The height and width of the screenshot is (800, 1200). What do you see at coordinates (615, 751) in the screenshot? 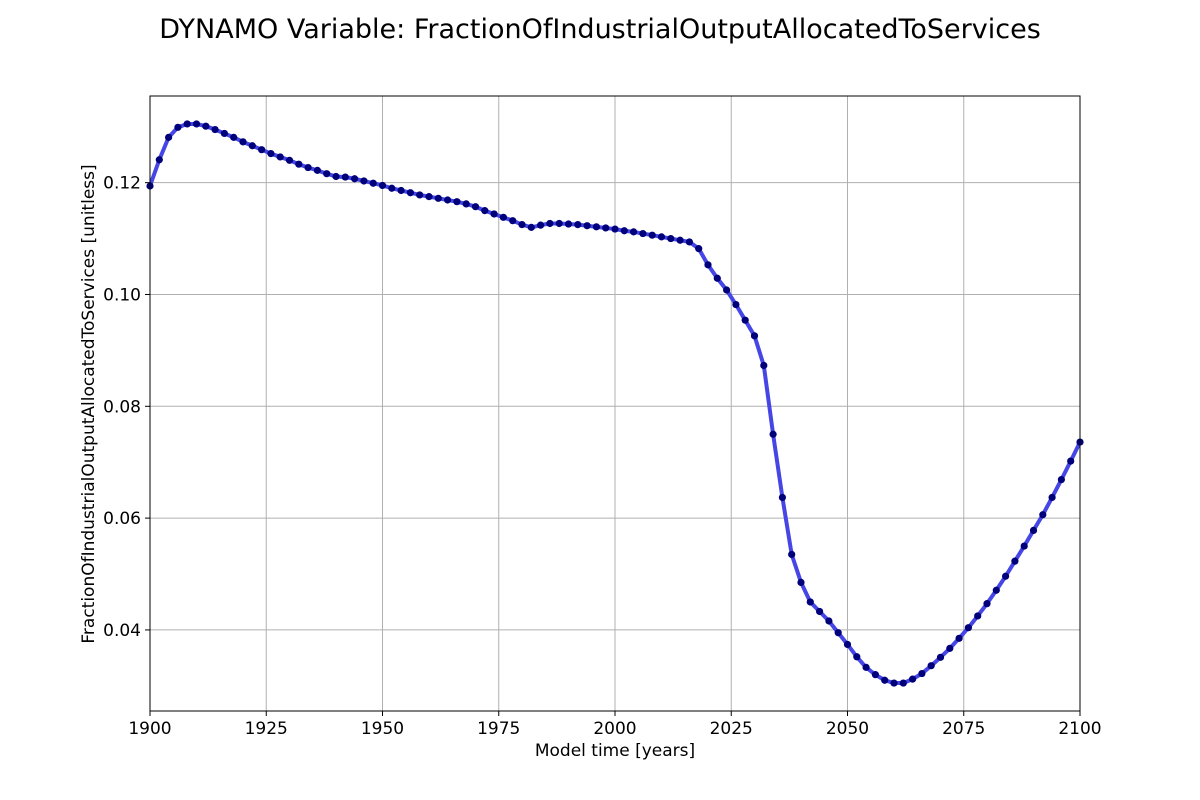
I see `x-axis-label: Model time [years]` at bounding box center [615, 751].